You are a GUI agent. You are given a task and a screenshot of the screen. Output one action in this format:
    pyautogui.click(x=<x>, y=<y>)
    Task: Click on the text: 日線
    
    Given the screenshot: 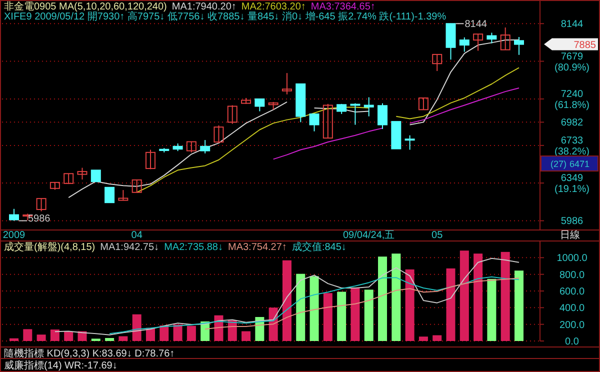 What is the action you would take?
    pyautogui.click(x=570, y=235)
    